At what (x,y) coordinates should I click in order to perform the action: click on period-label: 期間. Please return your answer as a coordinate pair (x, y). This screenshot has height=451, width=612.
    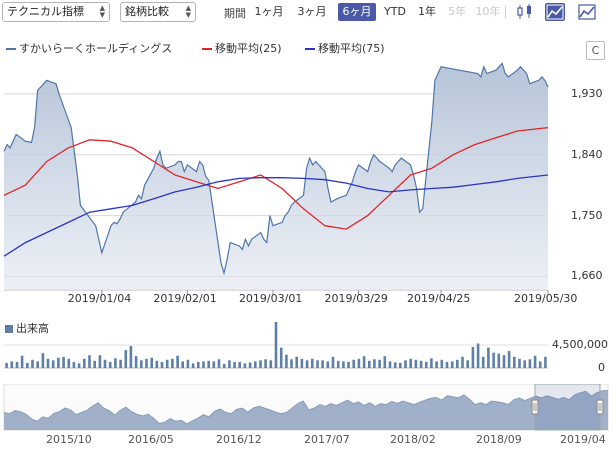
    Looking at the image, I should click on (235, 13).